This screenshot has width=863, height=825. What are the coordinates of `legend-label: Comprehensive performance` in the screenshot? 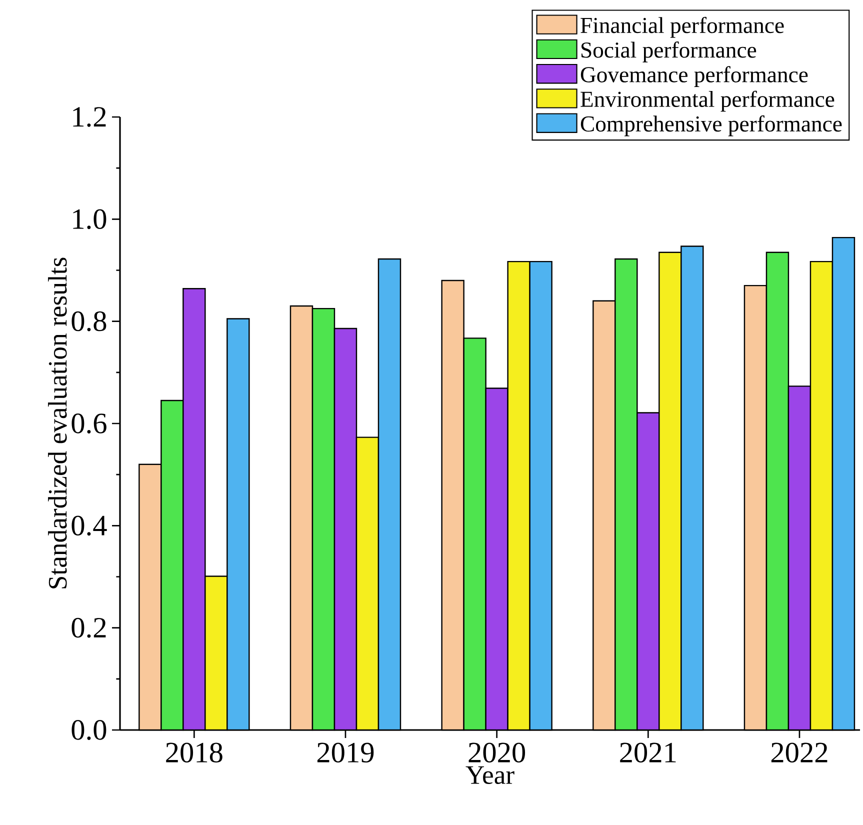 It's located at (711, 125).